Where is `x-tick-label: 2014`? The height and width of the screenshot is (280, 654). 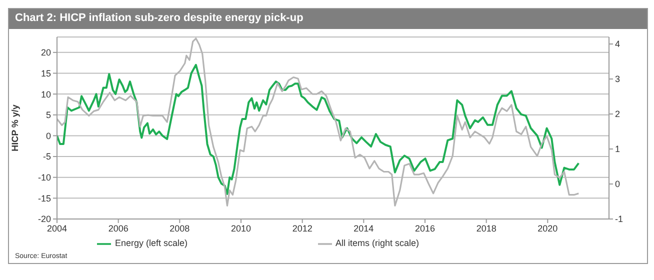
x-tick-label: 2014 is located at coordinates (364, 228).